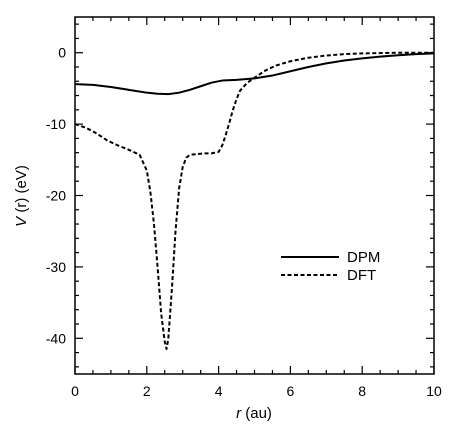 The height and width of the screenshot is (432, 476). Describe the element at coordinates (147, 391) in the screenshot. I see `x-tick-label: 2` at that location.